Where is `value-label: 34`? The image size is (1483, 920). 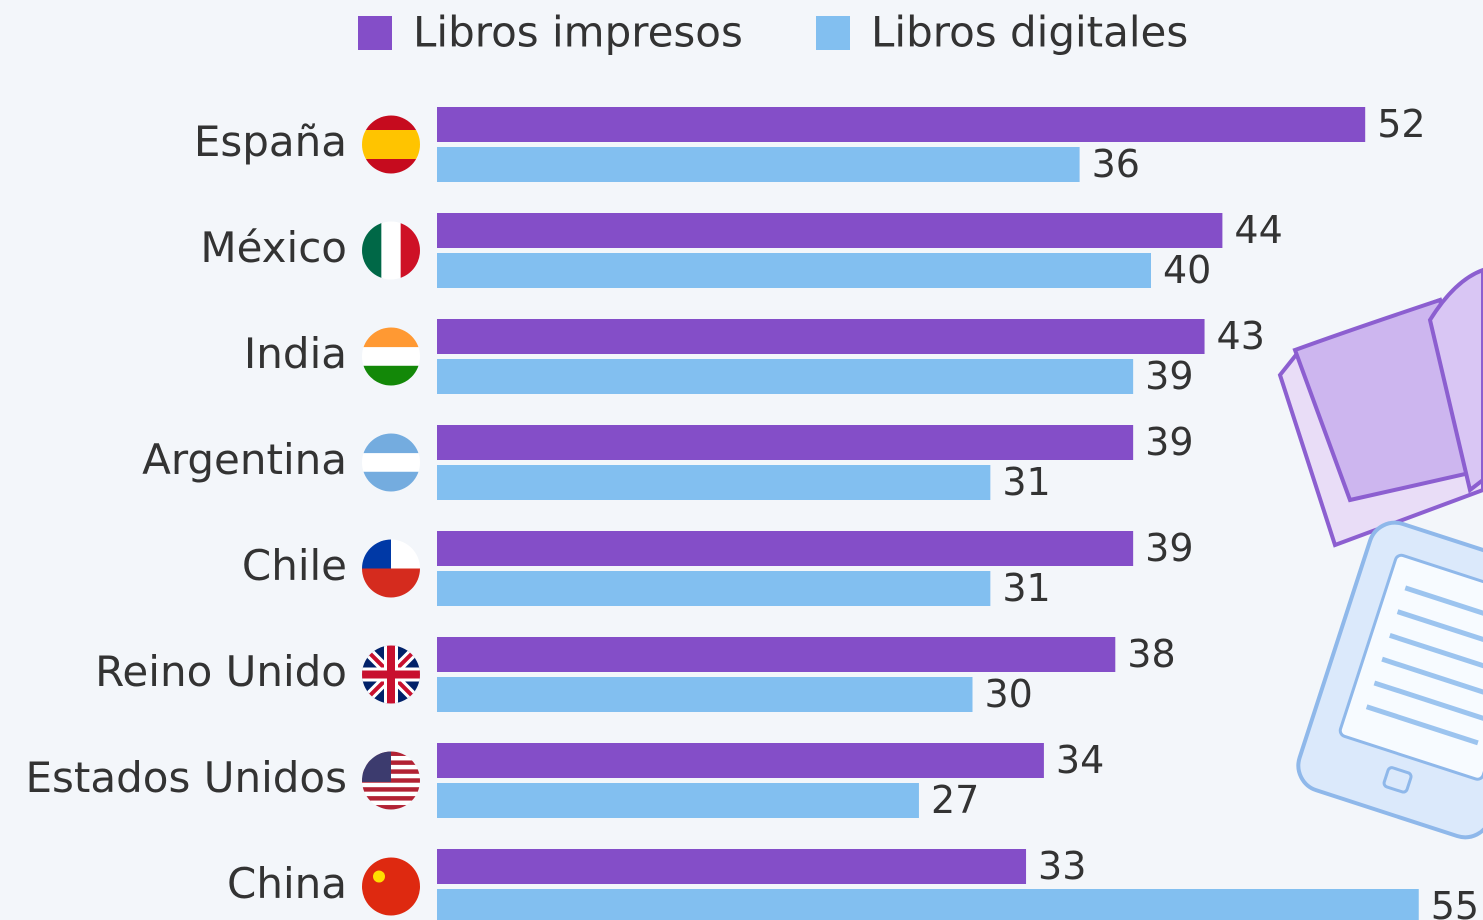
value-label: 34 is located at coordinates (1080, 760).